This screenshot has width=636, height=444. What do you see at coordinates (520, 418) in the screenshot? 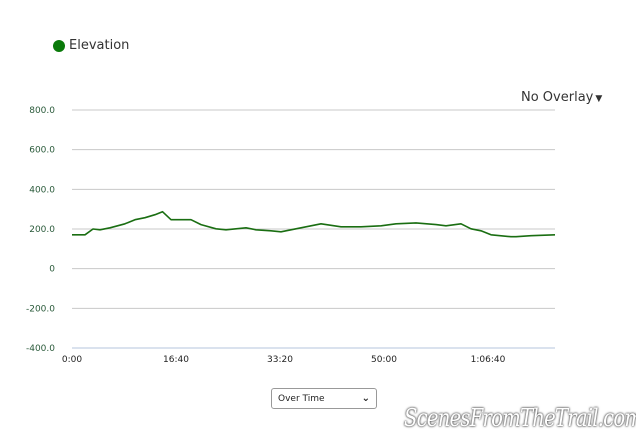
I see `watermark-logo: ScenesFromTheTrail.com` at bounding box center [520, 418].